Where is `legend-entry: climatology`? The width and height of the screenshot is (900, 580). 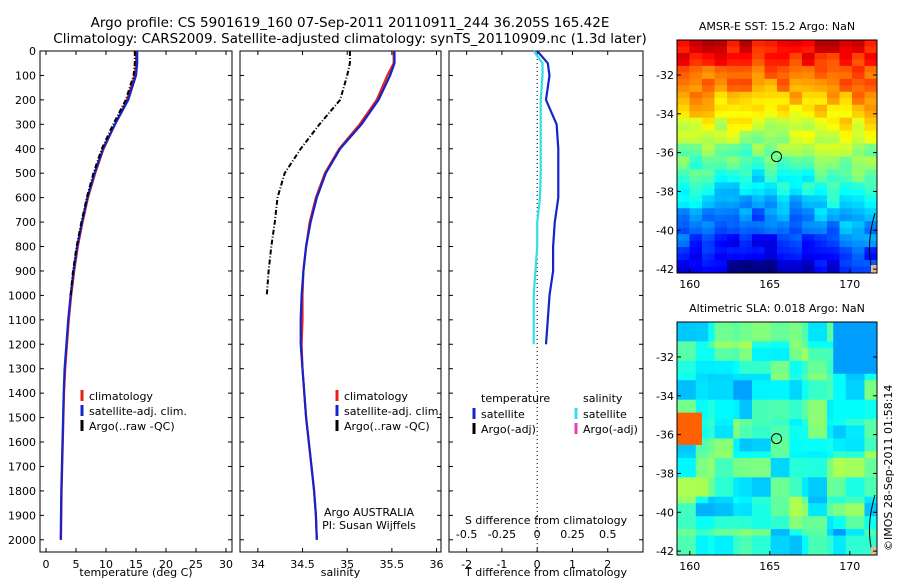
legend-entry: climatology is located at coordinates (121, 396).